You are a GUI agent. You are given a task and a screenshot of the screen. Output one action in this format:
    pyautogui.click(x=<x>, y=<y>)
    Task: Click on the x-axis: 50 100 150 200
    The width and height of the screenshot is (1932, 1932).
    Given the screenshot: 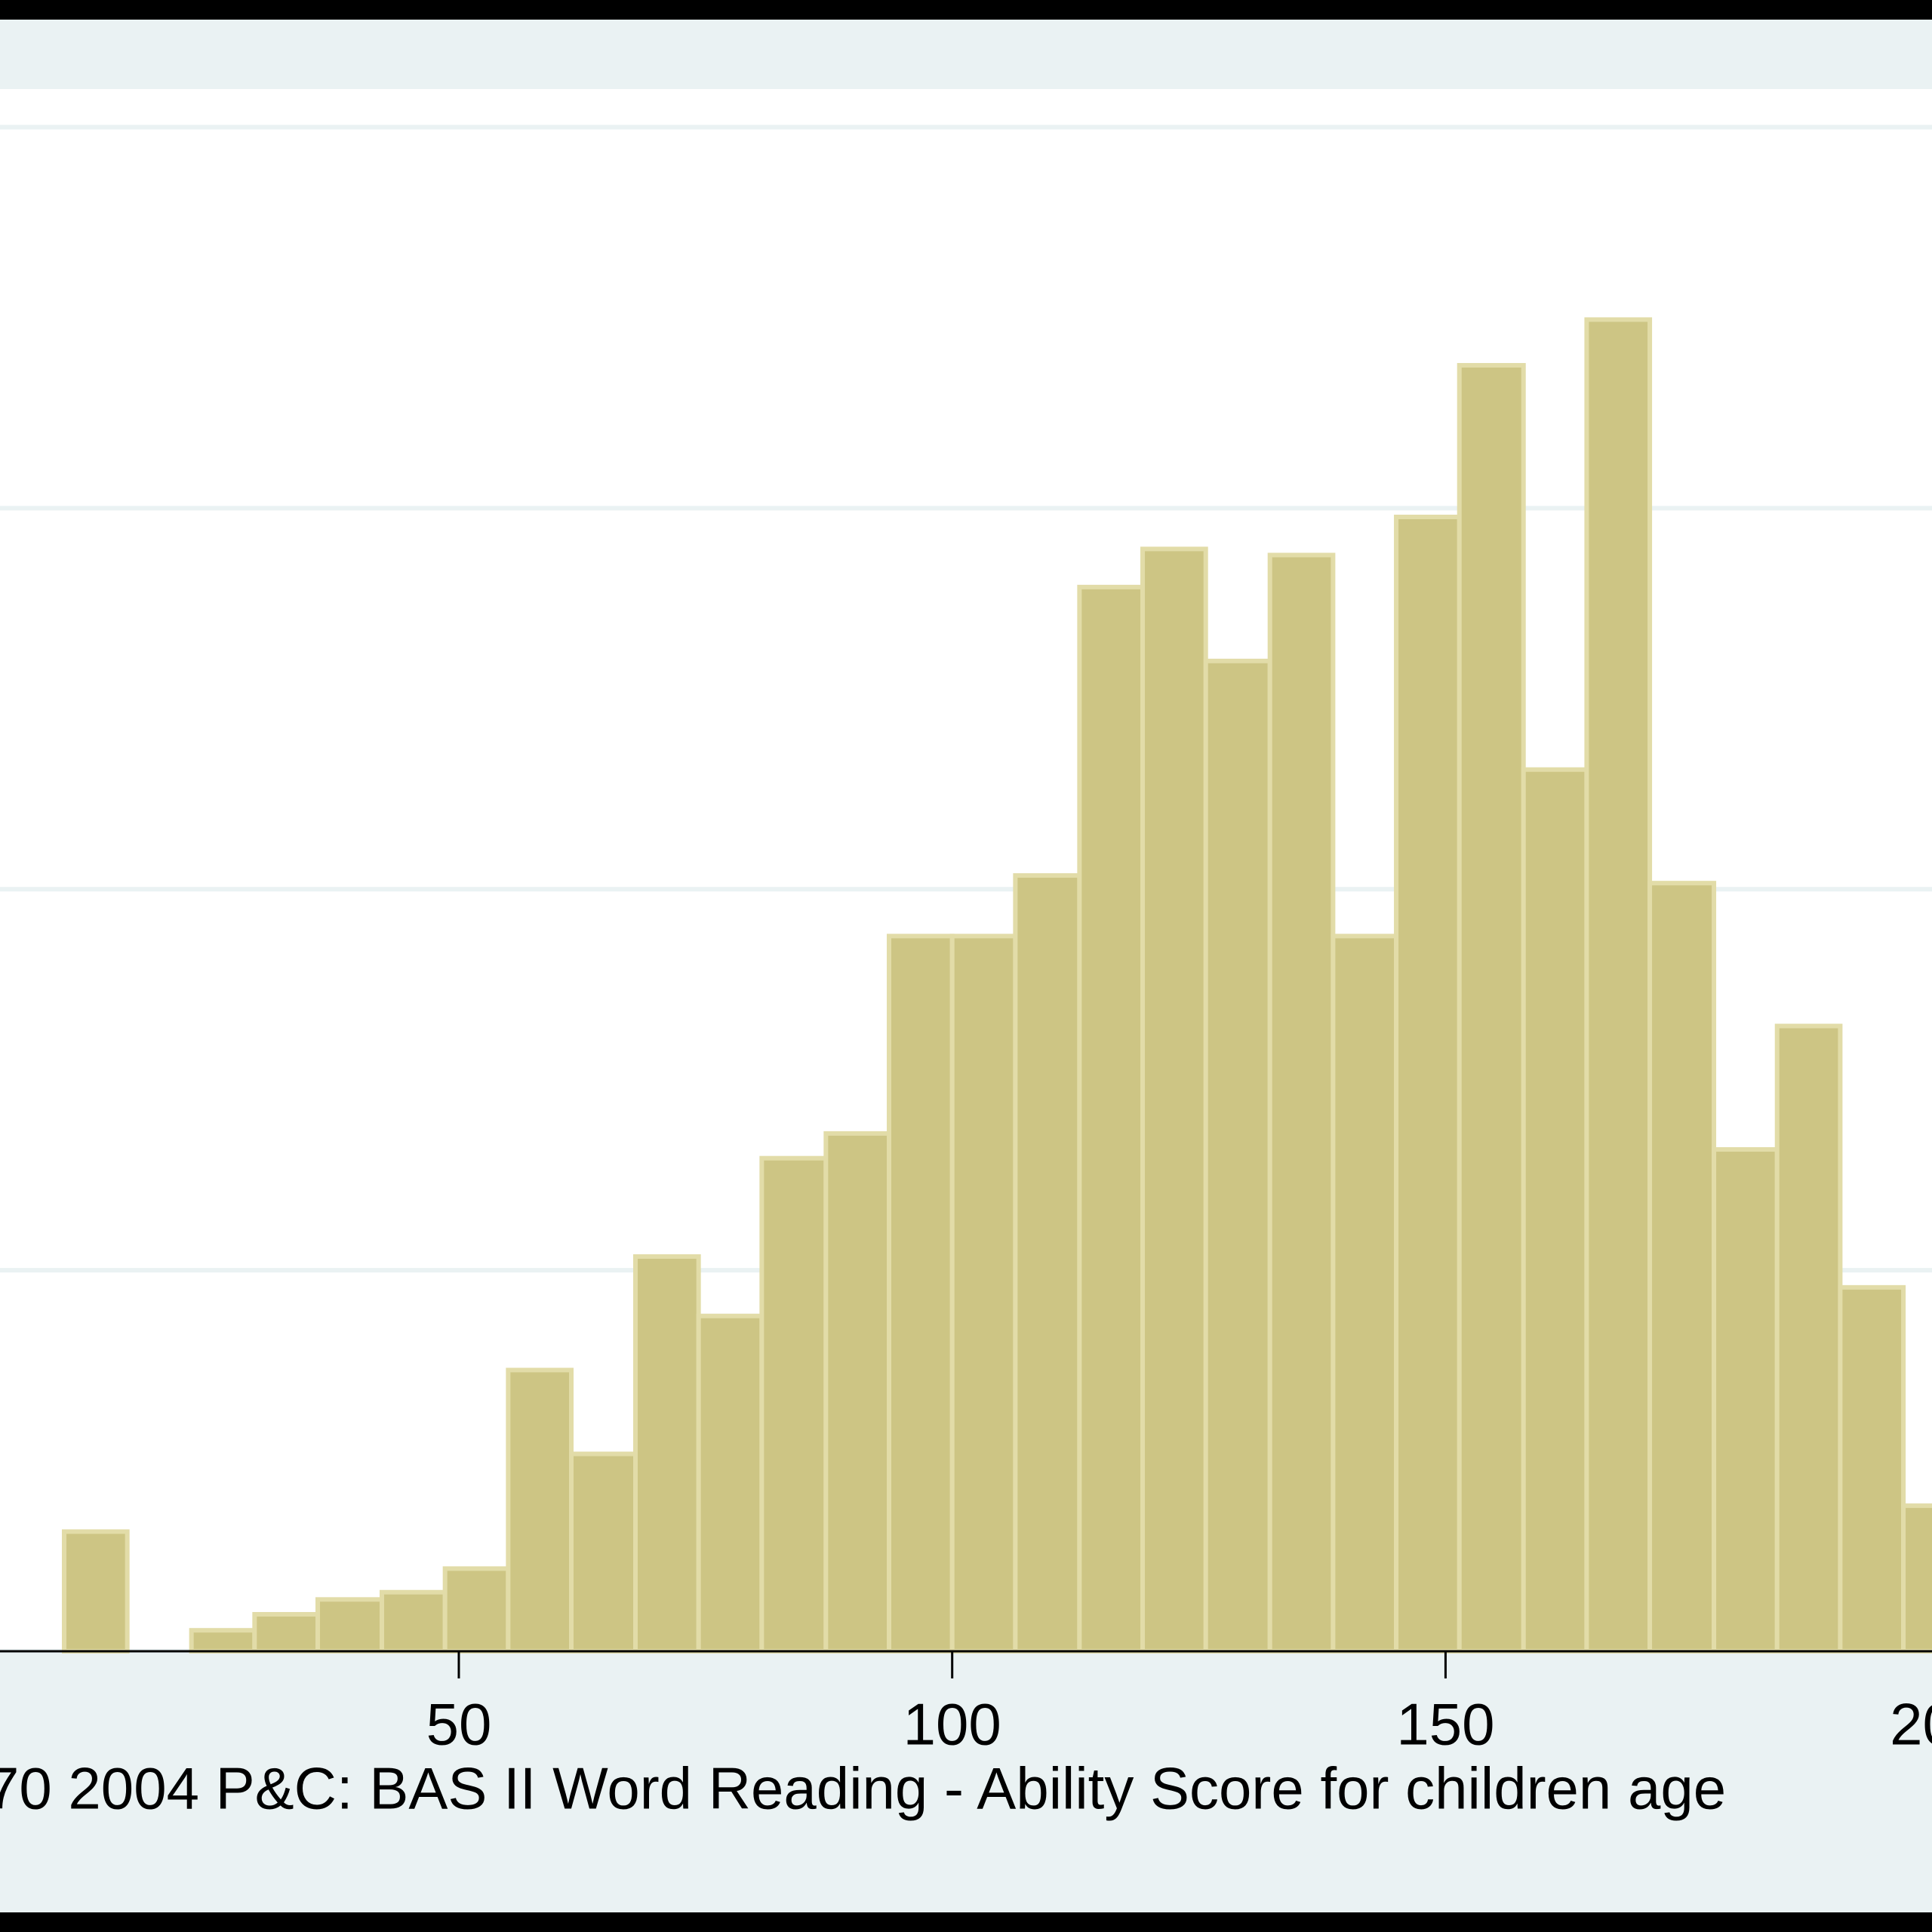 What is the action you would take?
    pyautogui.click(x=966, y=1704)
    